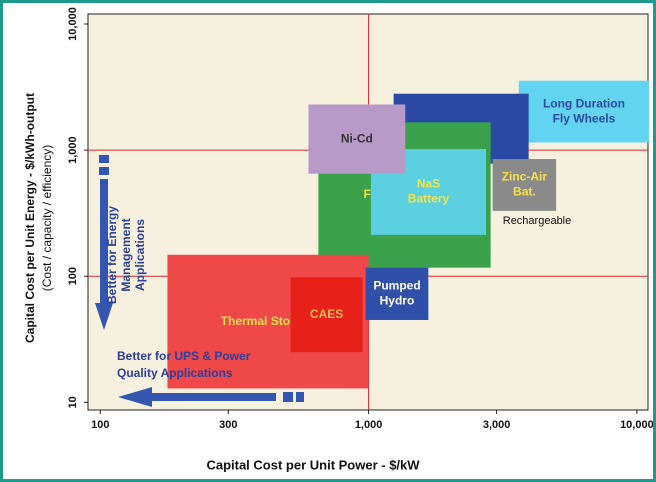 The height and width of the screenshot is (482, 656). Describe the element at coordinates (73, 150) in the screenshot. I see `y-tick-label: 1,000` at that location.